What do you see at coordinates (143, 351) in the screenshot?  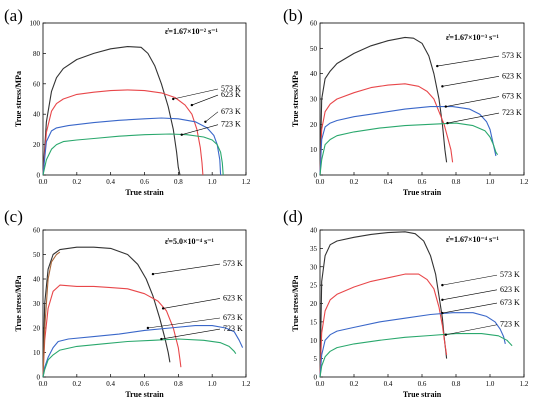 I see `panel-c-series-673k` at bounding box center [143, 351].